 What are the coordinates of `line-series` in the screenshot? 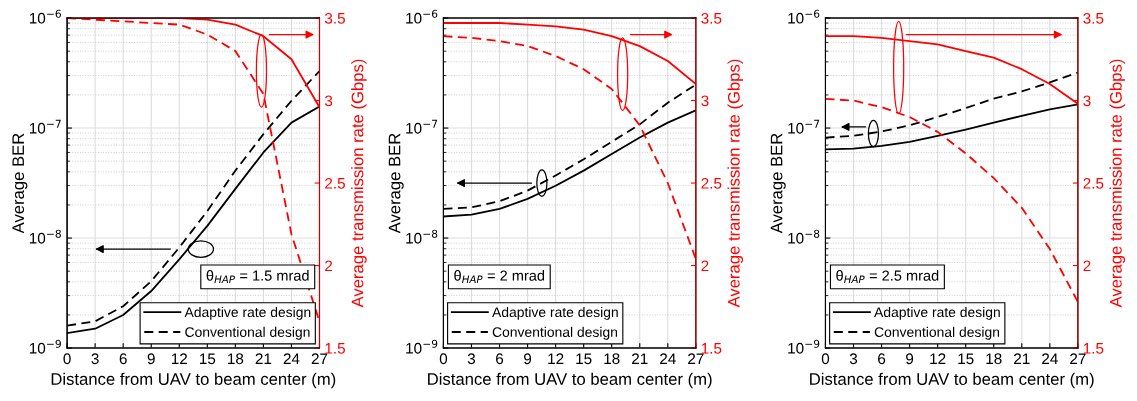 It's located at (569, 147).